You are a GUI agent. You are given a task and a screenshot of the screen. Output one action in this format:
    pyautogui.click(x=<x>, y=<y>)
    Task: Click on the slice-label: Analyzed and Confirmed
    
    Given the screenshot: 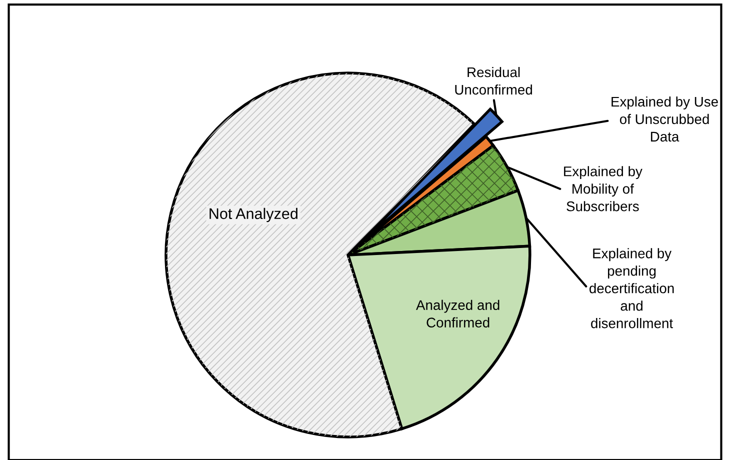 What is the action you would take?
    pyautogui.click(x=458, y=314)
    